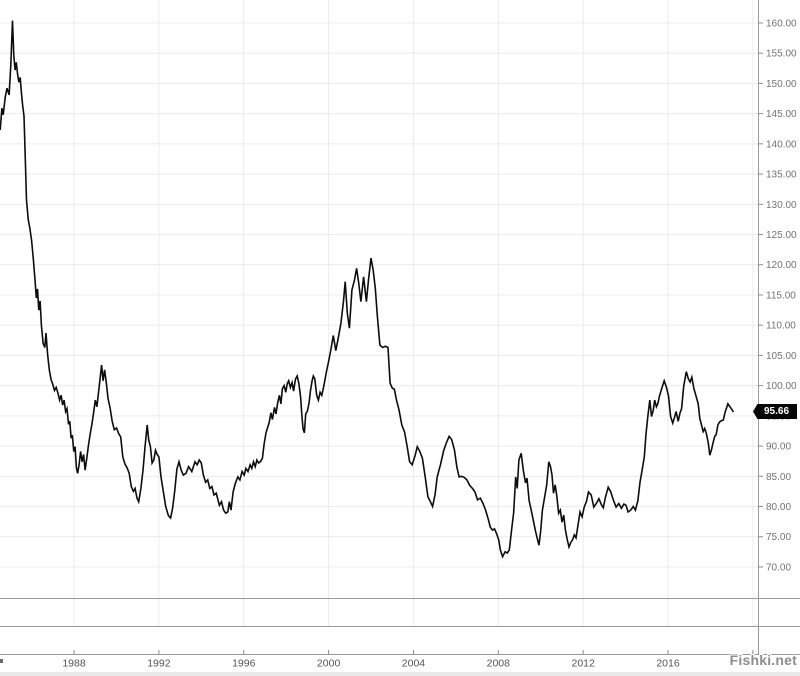 The image size is (800, 676). I want to click on time-axis-label: 2008, so click(499, 664).